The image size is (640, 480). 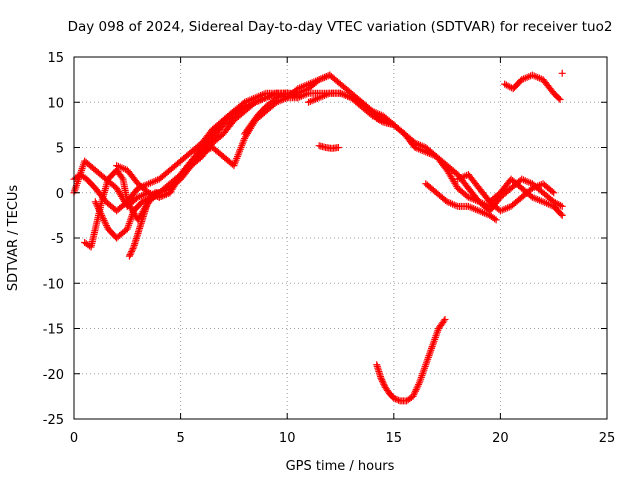 I want to click on y-tick-label: 5, so click(x=60, y=149).